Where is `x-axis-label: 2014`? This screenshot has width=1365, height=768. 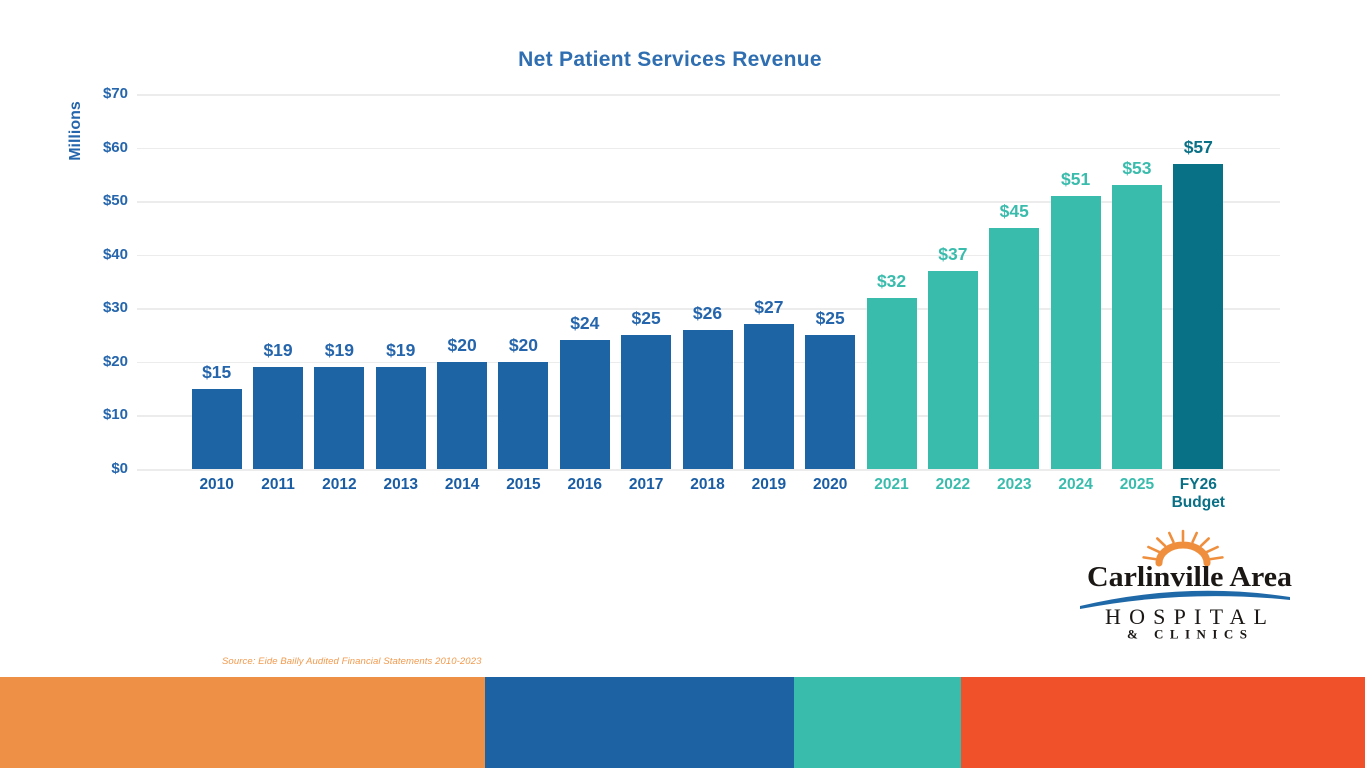
x-axis-label: 2014 is located at coordinates (462, 484).